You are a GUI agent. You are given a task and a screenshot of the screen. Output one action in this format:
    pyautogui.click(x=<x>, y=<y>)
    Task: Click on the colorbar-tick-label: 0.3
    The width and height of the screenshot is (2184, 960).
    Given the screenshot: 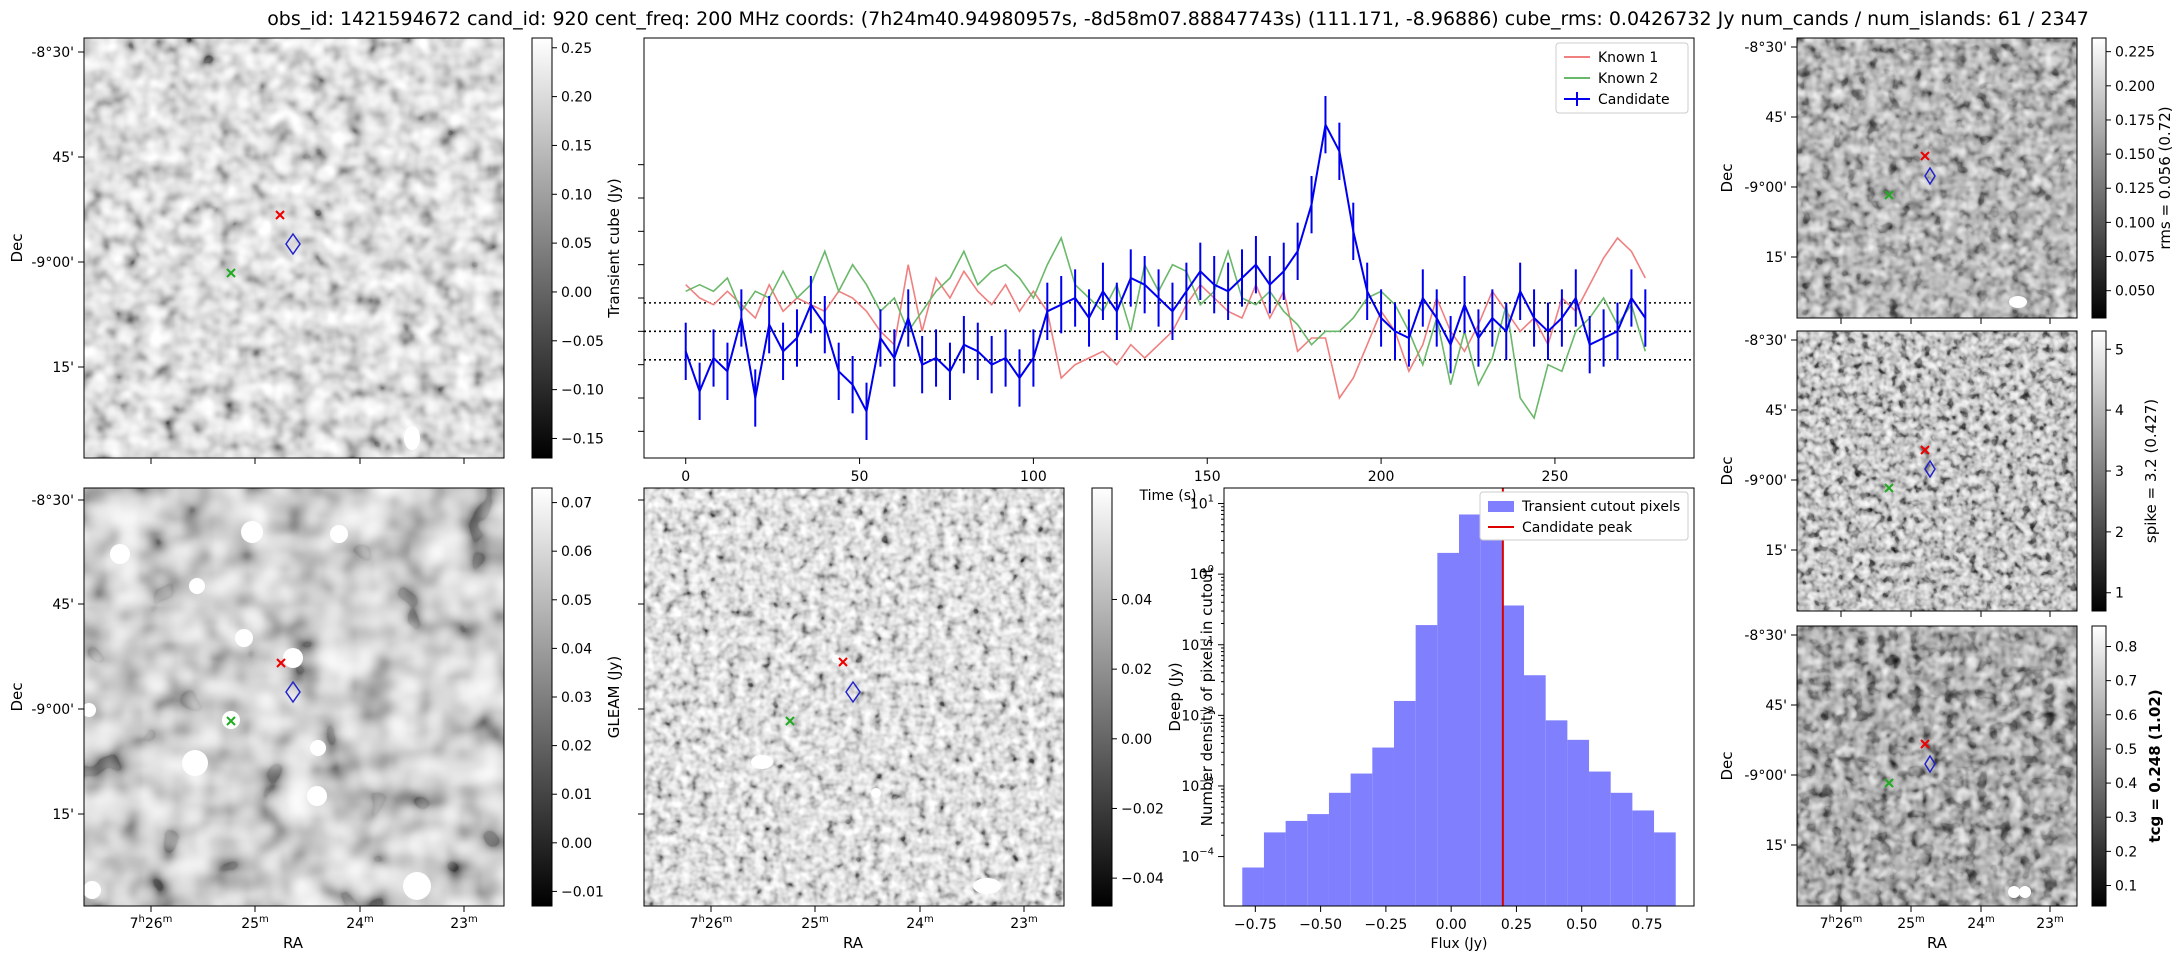 What is the action you would take?
    pyautogui.click(x=2126, y=818)
    